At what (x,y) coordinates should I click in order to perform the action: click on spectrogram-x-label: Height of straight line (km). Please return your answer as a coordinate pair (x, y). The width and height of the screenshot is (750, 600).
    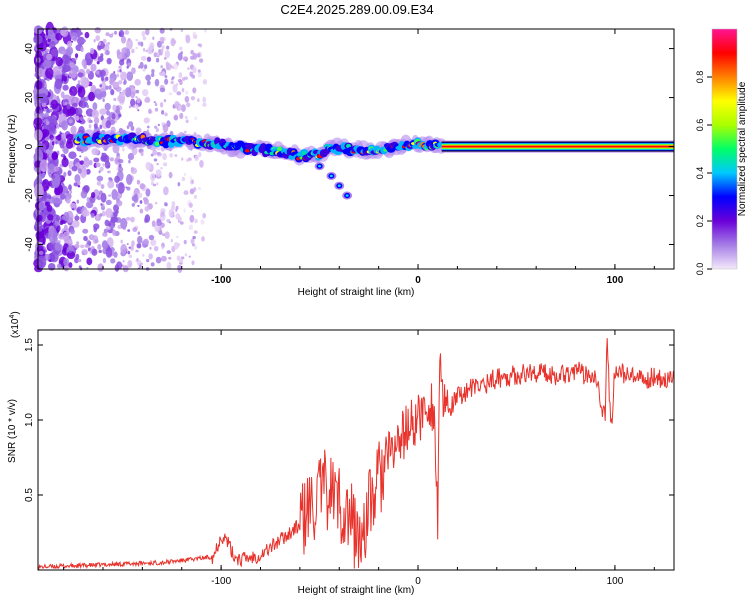
    Looking at the image, I should click on (356, 292).